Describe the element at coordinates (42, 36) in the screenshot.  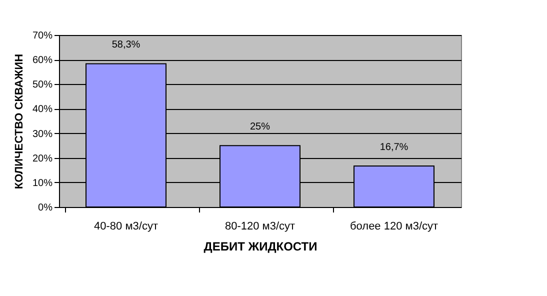
I see `y-tick-label: 70%` at that location.